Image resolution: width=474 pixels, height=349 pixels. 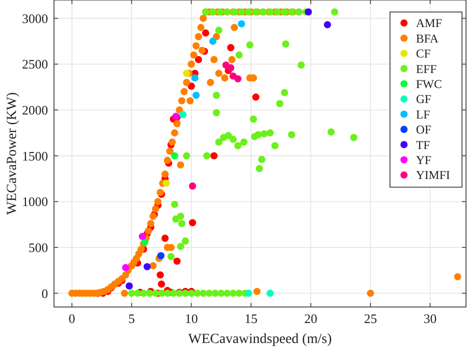 I want to click on legend-label: BFA, so click(x=427, y=38).